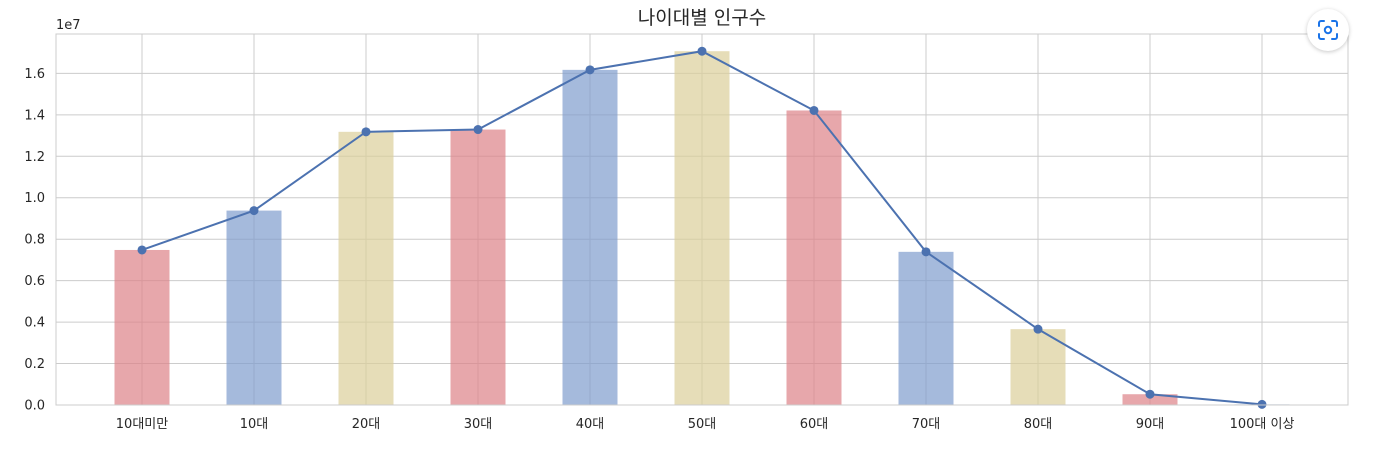 This screenshot has width=1376, height=449. I want to click on y-tick-labels: 0.0 0.2 0.4 0.6 0.8 1.0 1.2 1.4 1.6, so click(34, 240).